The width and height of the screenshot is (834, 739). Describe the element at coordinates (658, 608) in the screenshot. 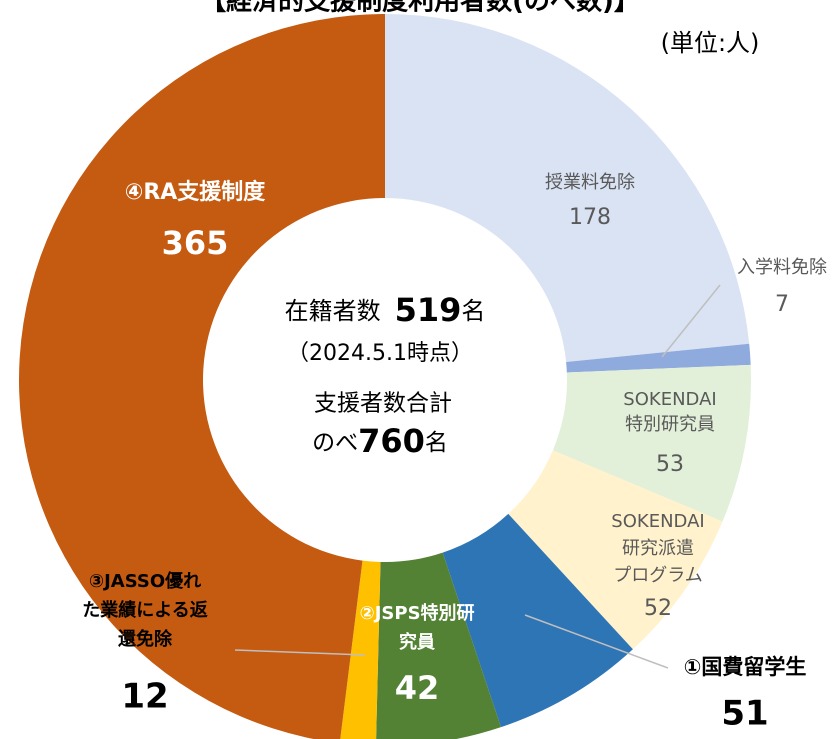

I see `value-label: 52` at that location.